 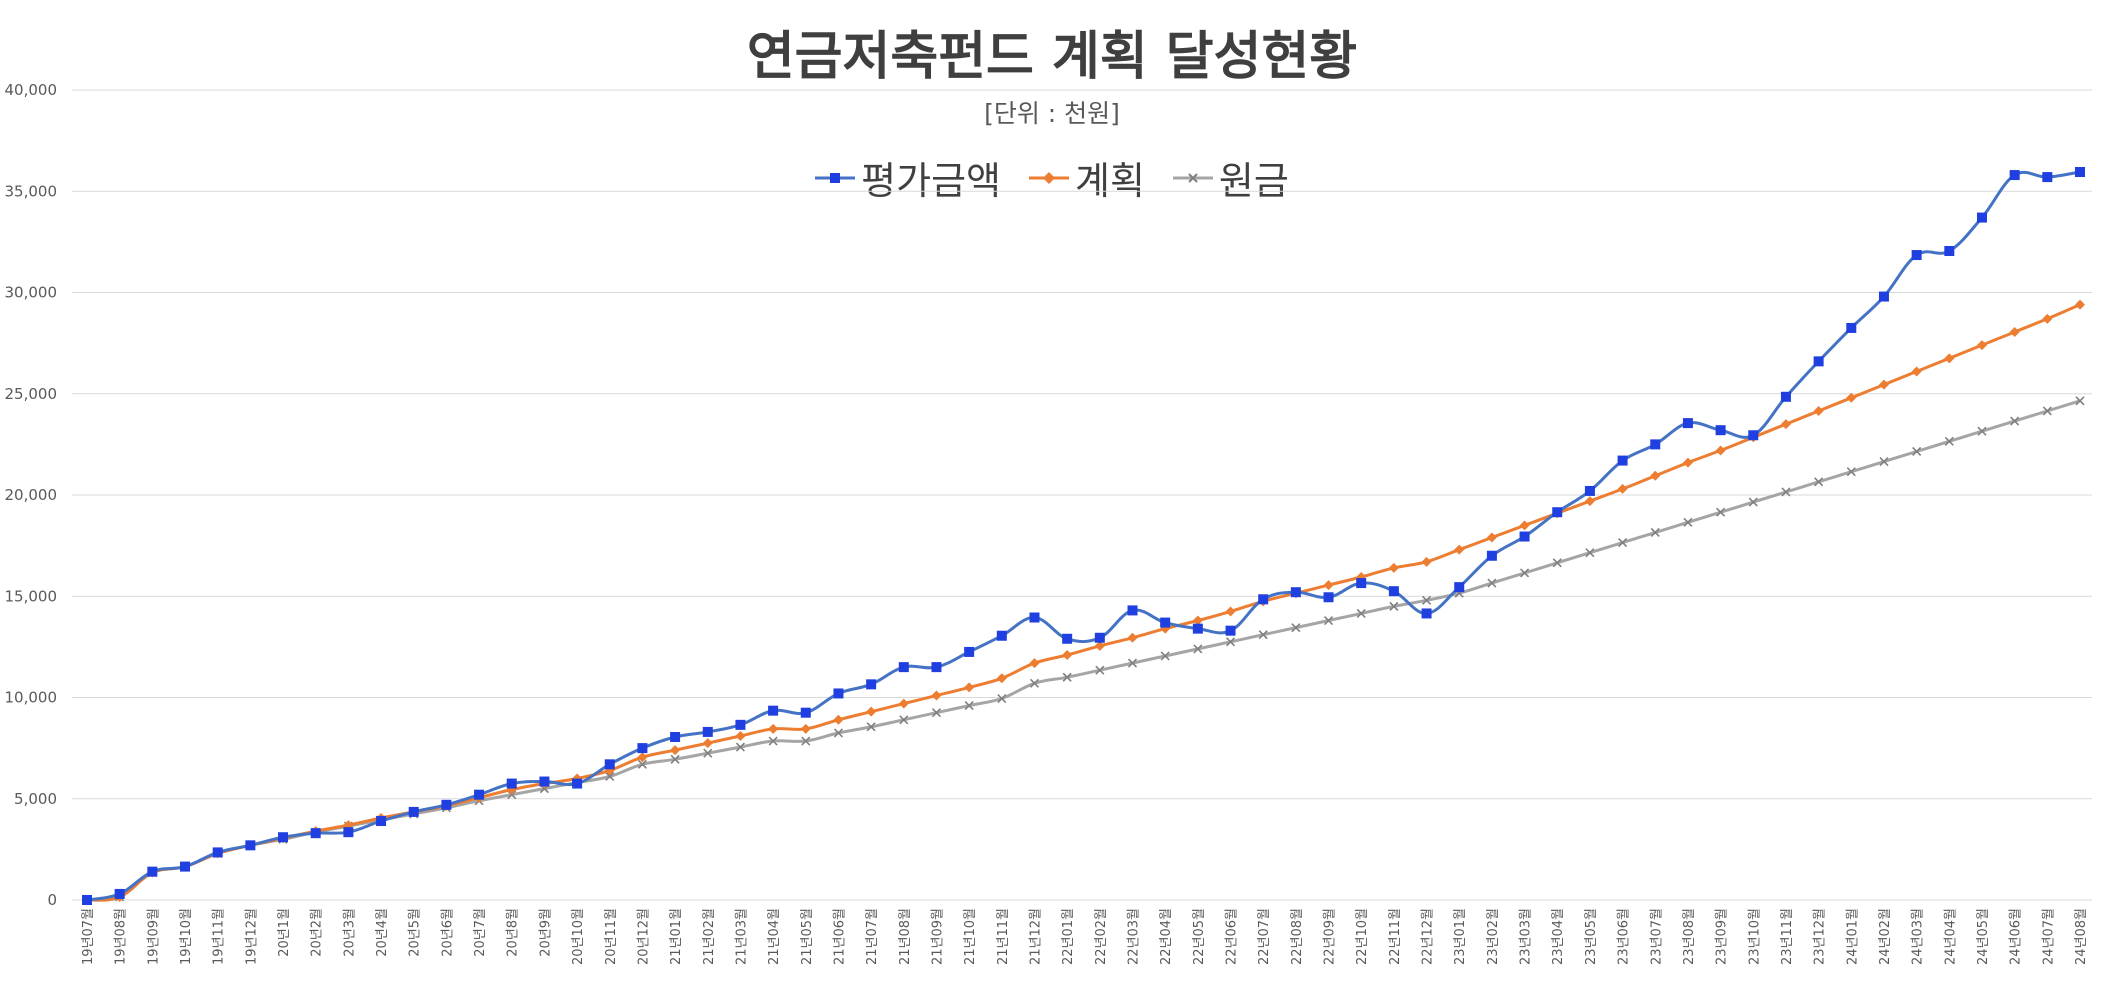 What do you see at coordinates (835, 177) in the screenshot?
I see `legend-swatch-평가금액` at bounding box center [835, 177].